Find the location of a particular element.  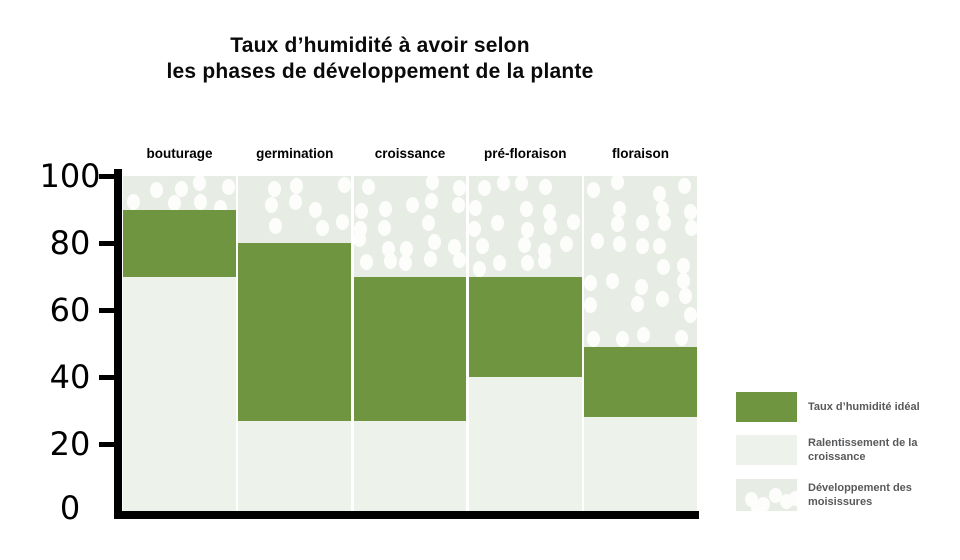

category-label: pré-floraison is located at coordinates (525, 153).